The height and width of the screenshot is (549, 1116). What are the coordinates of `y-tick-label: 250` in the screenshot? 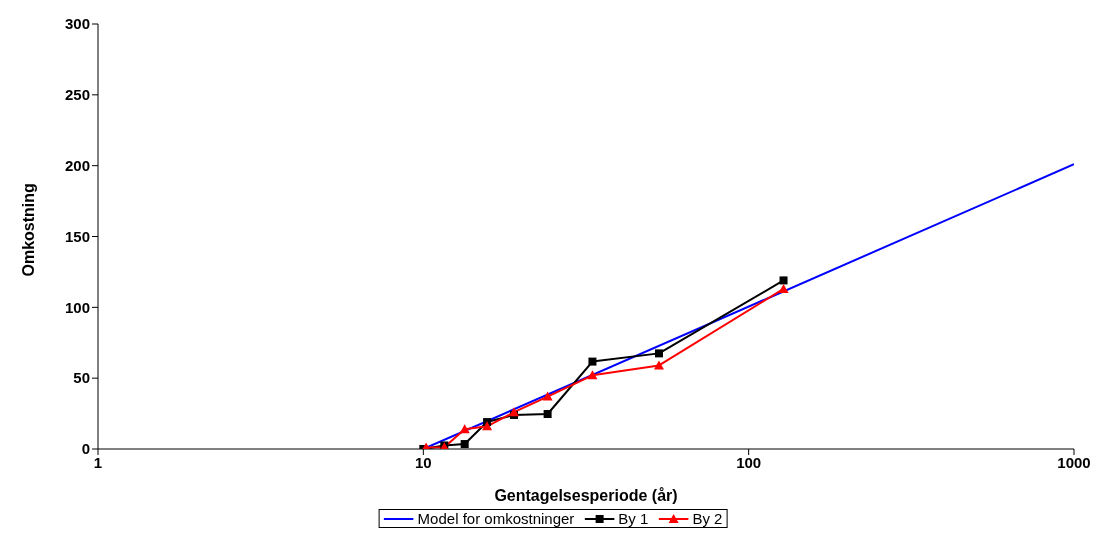 It's located at (77, 95).